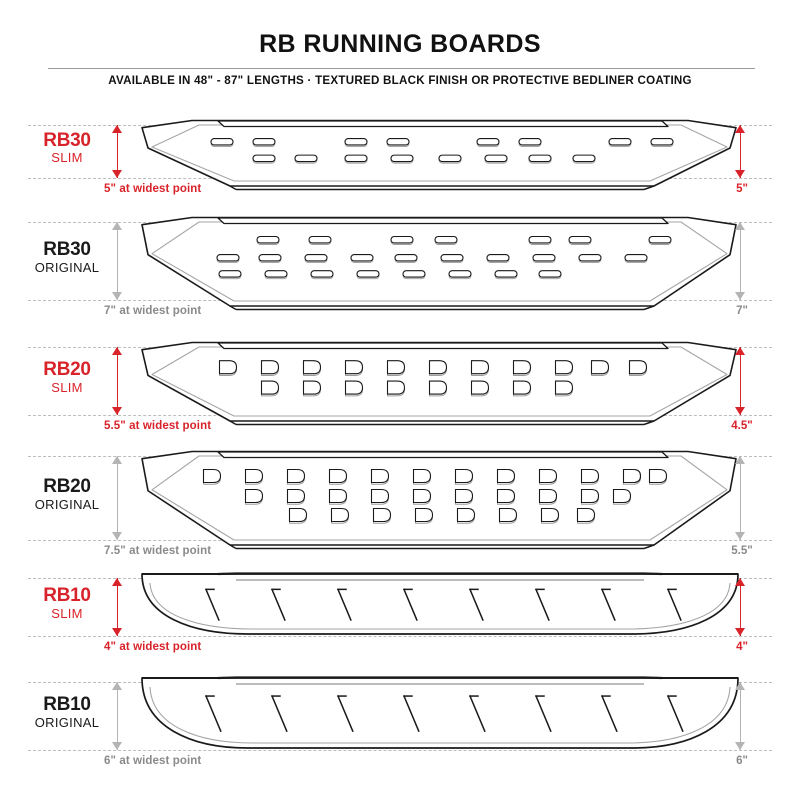 Image resolution: width=800 pixels, height=800 pixels. I want to click on model-label-block: RB20 SLIM, so click(67, 378).